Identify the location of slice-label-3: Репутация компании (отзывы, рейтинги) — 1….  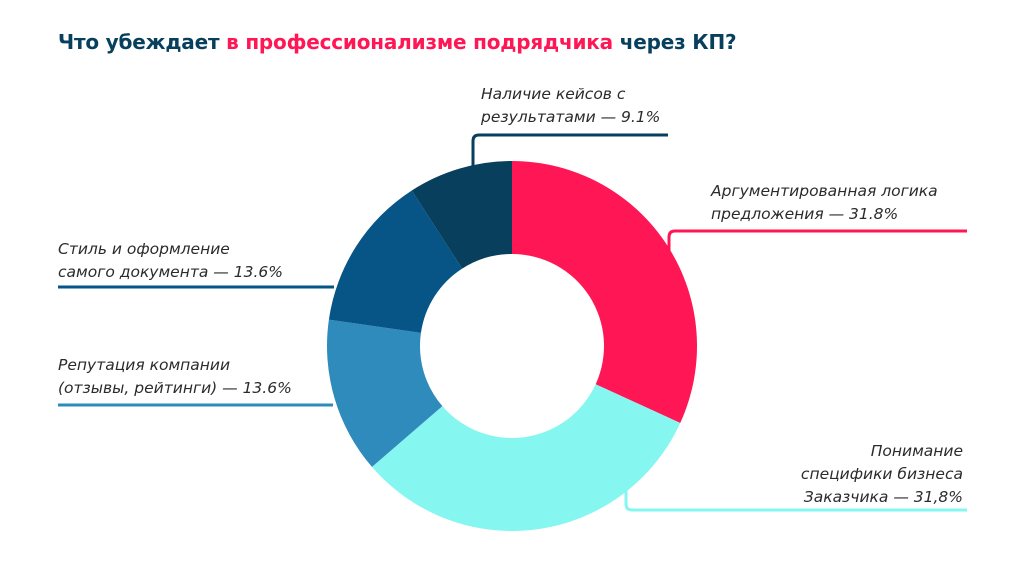
(175, 376).